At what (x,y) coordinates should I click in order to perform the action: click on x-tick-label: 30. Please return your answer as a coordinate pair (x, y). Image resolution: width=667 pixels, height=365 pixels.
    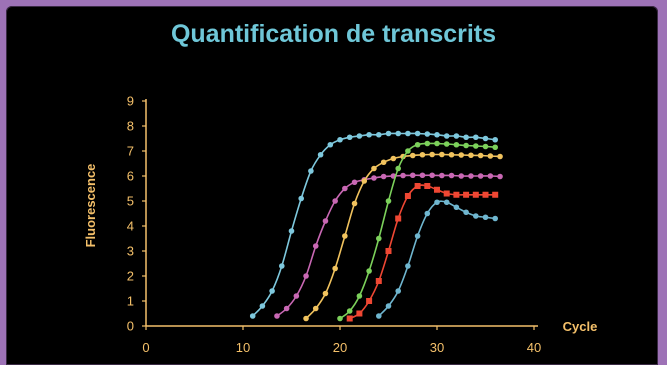
    Looking at the image, I should click on (437, 347).